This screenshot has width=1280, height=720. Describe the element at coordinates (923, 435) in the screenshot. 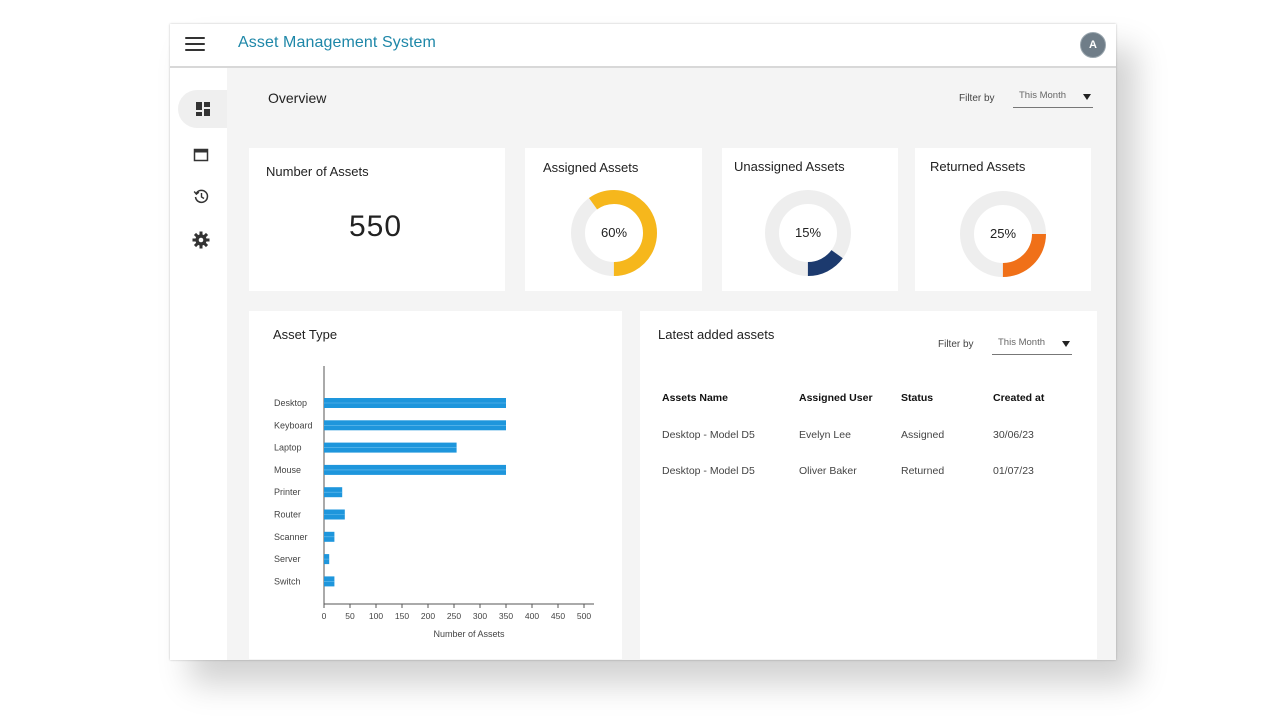

I see `cell-status: Assigned` at that location.